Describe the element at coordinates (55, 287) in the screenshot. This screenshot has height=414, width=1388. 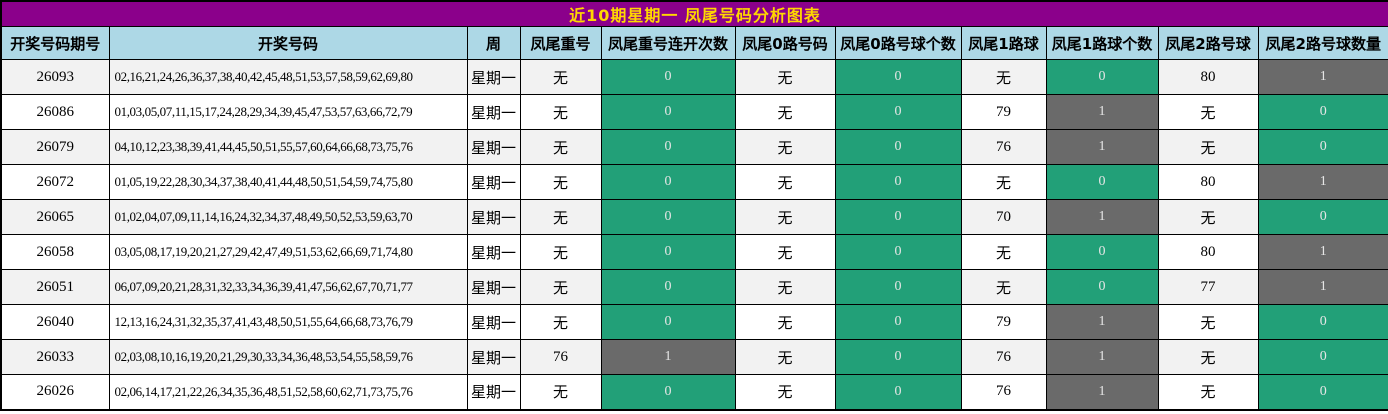
I see `cell-period: 26051` at that location.